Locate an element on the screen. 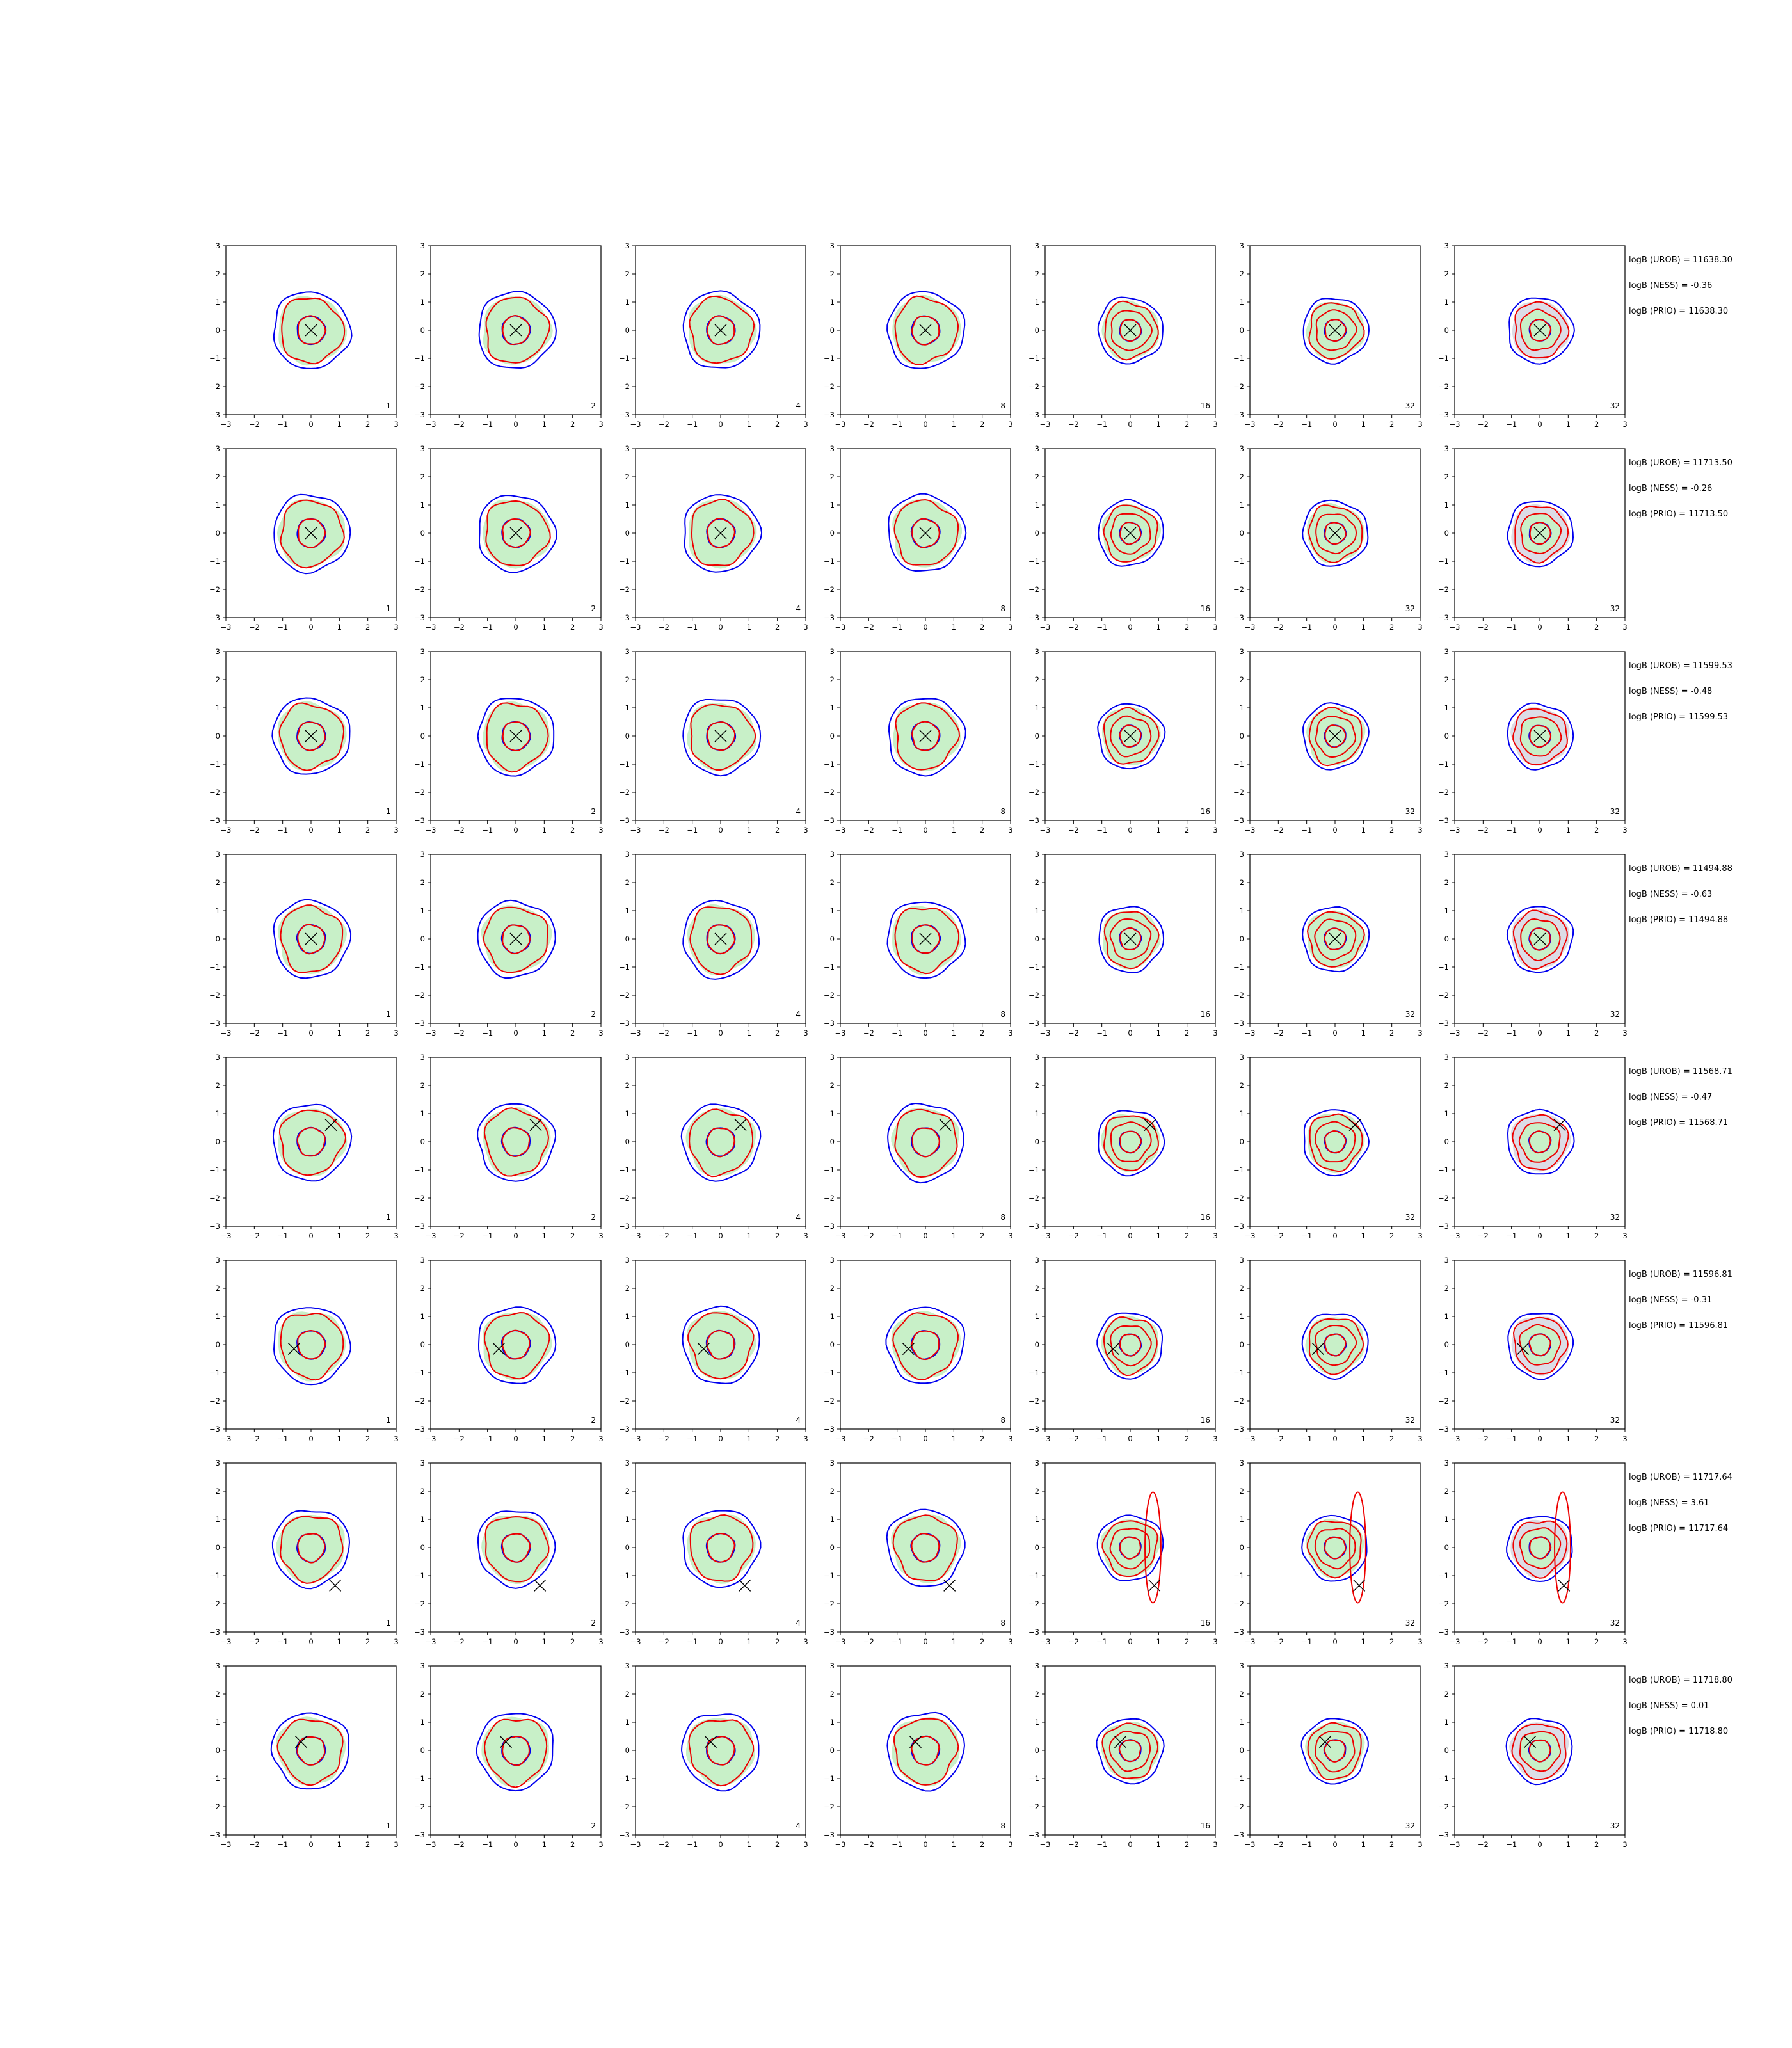 The height and width of the screenshot is (2048, 1792). panel-corner-label: 2 is located at coordinates (593, 1825).